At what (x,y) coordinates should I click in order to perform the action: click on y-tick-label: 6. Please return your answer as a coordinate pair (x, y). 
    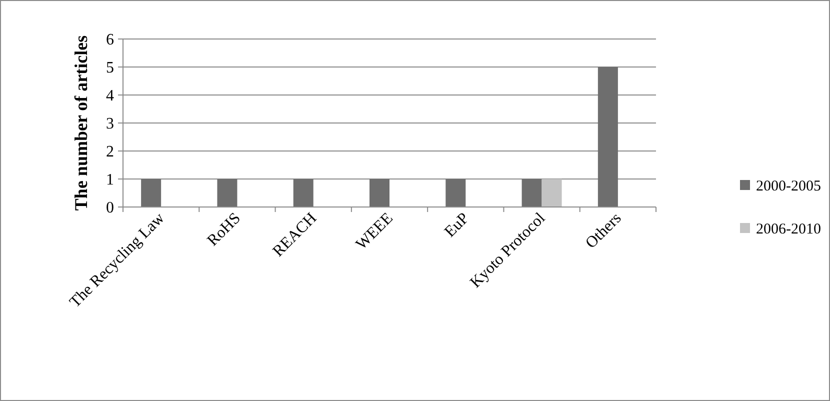
    Looking at the image, I should click on (110, 40).